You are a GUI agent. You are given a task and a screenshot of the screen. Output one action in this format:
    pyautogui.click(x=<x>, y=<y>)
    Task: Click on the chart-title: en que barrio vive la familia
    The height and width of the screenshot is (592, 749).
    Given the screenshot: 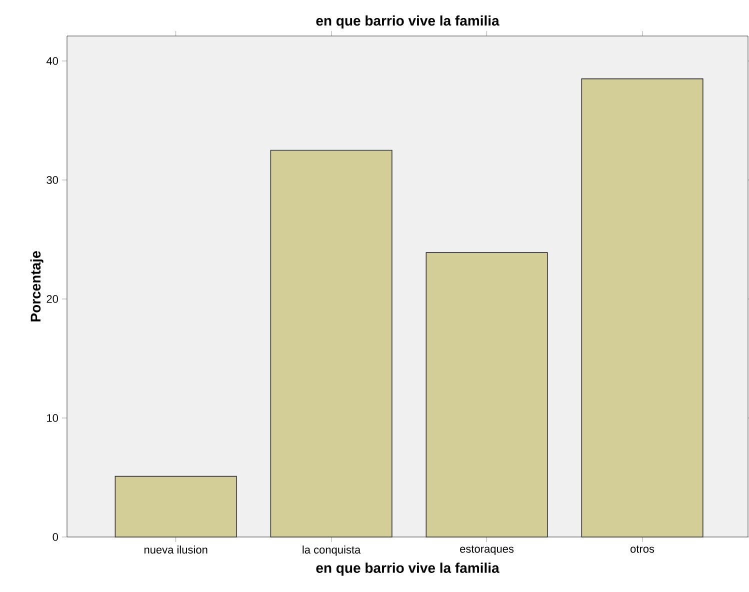 What is the action you would take?
    pyautogui.click(x=408, y=21)
    